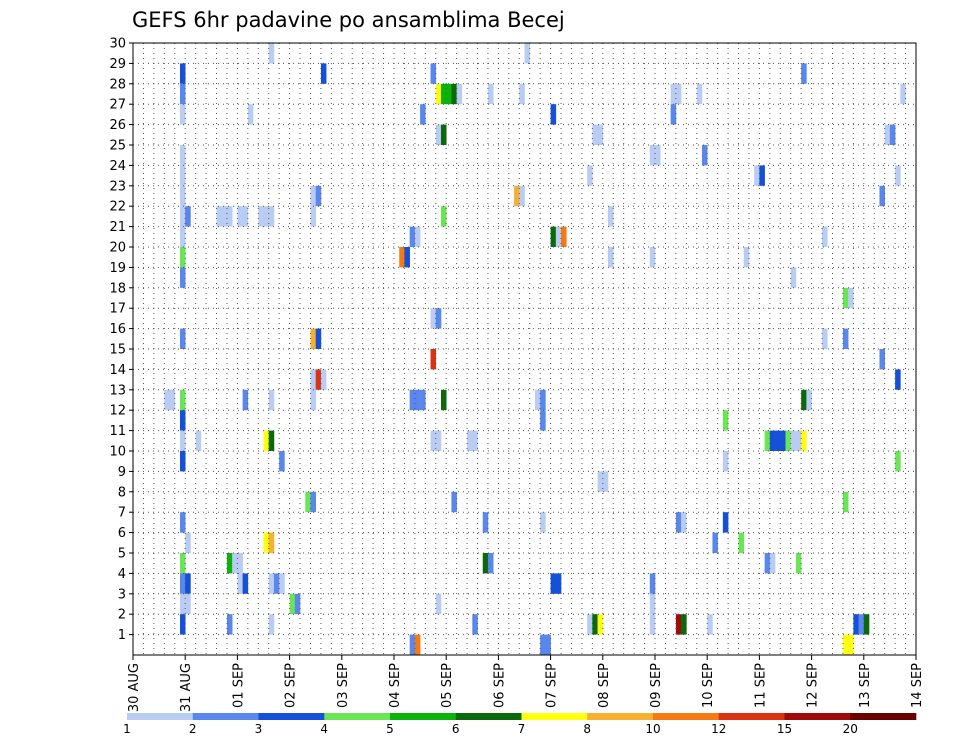 The height and width of the screenshot is (742, 960). What do you see at coordinates (117, 329) in the screenshot?
I see `y-tick-label: 16` at bounding box center [117, 329].